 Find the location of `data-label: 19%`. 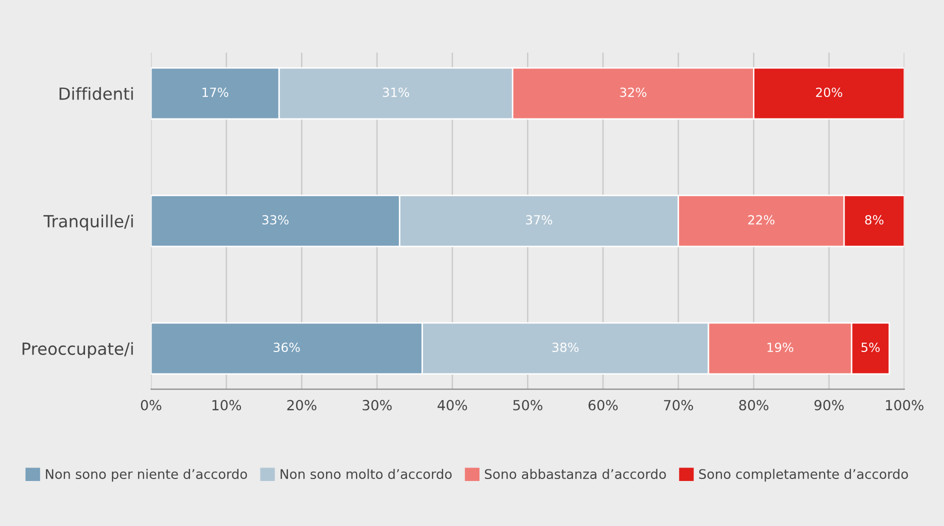

data-label: 19% is located at coordinates (781, 347).